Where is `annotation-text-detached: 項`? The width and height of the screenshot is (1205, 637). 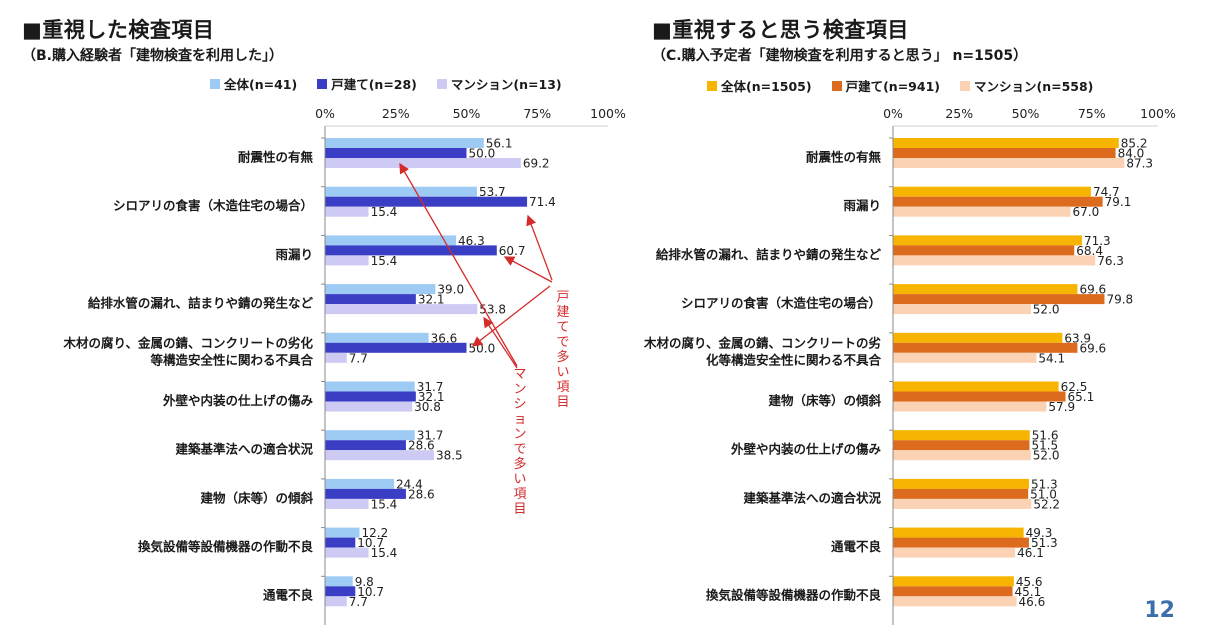
annotation-text-detached: 項 is located at coordinates (562, 387).